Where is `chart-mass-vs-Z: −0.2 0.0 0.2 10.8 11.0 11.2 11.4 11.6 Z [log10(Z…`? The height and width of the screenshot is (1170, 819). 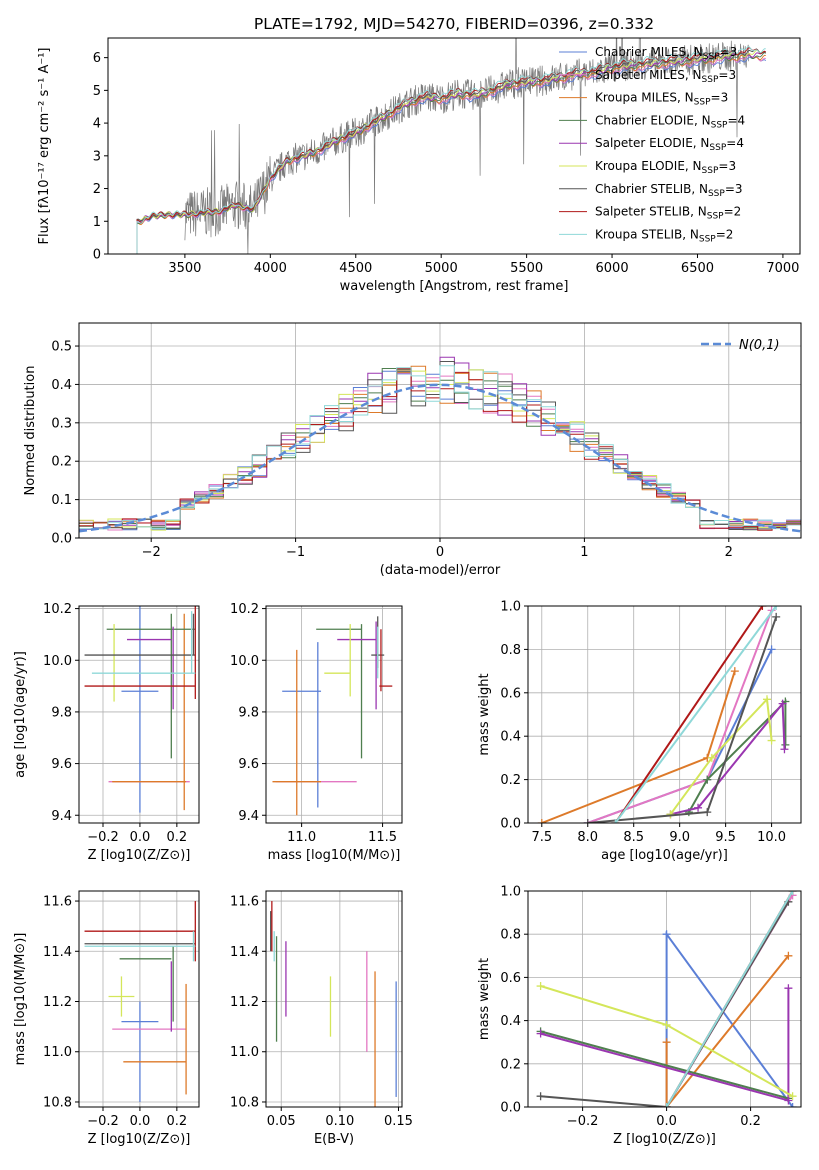
chart-mass-vs-Z: −0.2 0.0 0.2 10.8 11.0 11.2 11.4 11.6 Z [log10(Z… is located at coordinates (106, 1018).